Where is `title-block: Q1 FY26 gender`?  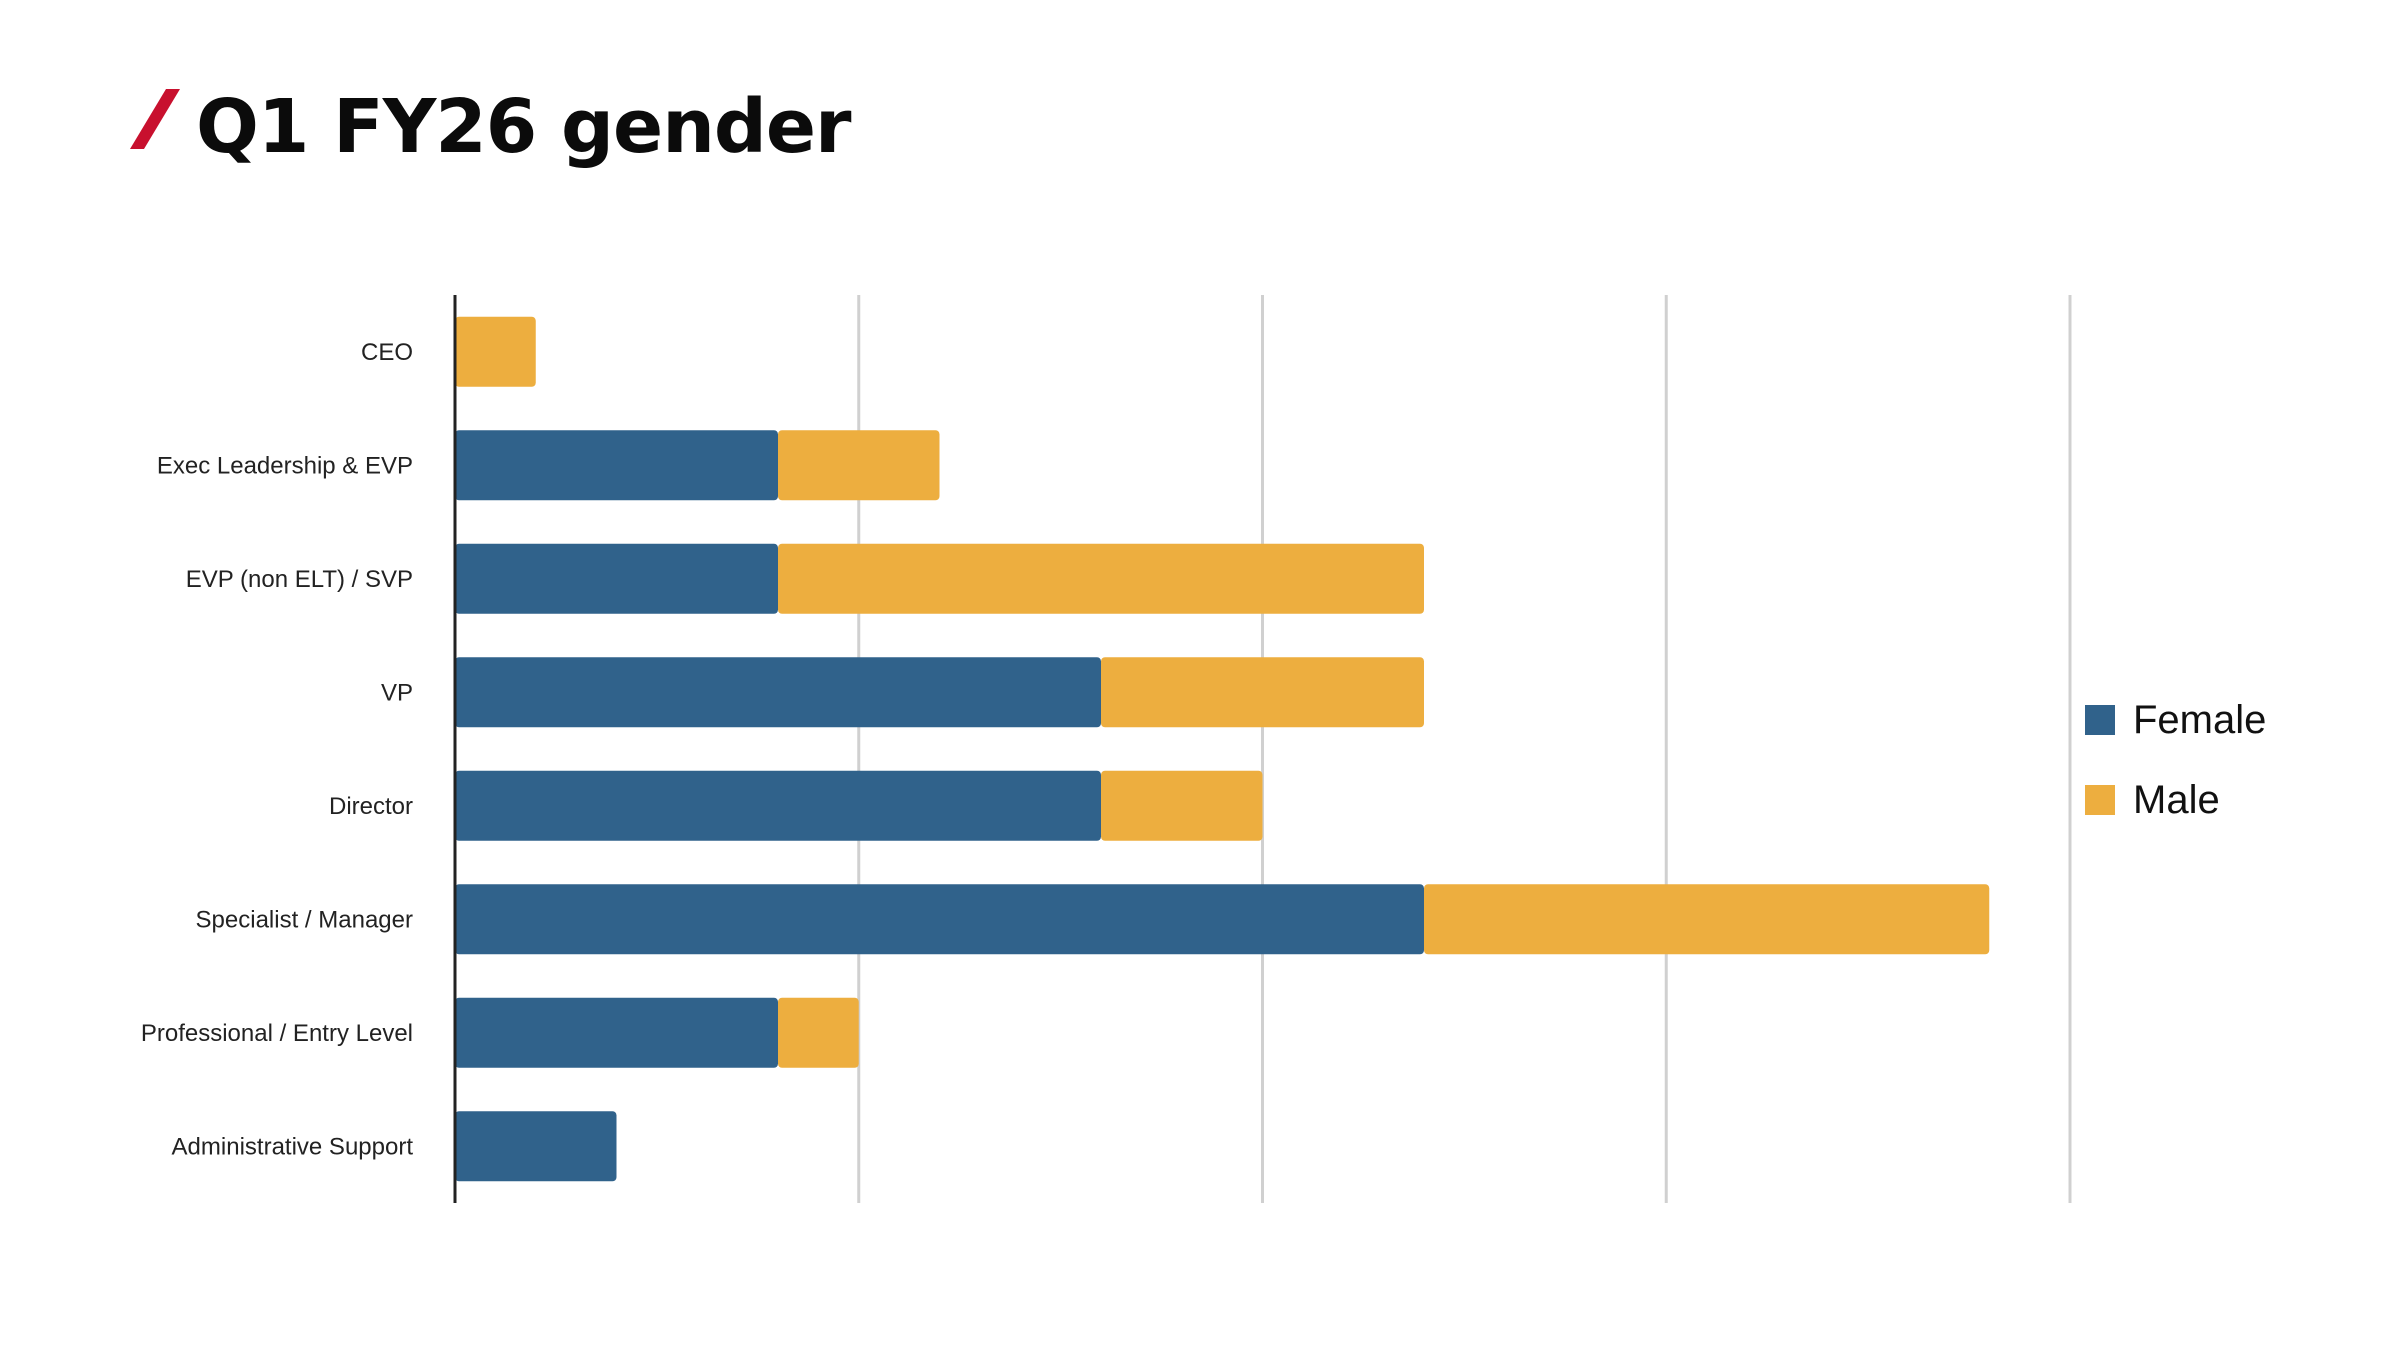 title-block: Q1 FY26 gender is located at coordinates (491, 127).